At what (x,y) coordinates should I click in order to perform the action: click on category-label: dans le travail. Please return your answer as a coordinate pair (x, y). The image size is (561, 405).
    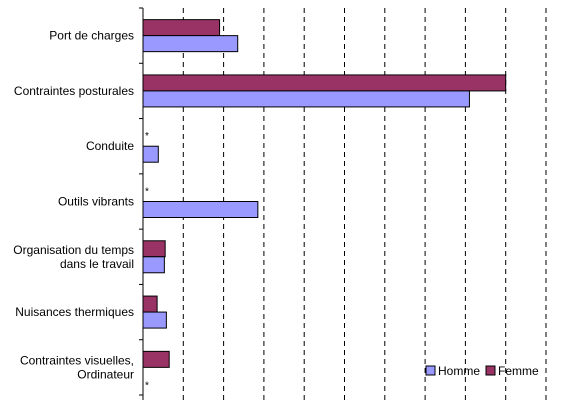
    Looking at the image, I should click on (97, 264).